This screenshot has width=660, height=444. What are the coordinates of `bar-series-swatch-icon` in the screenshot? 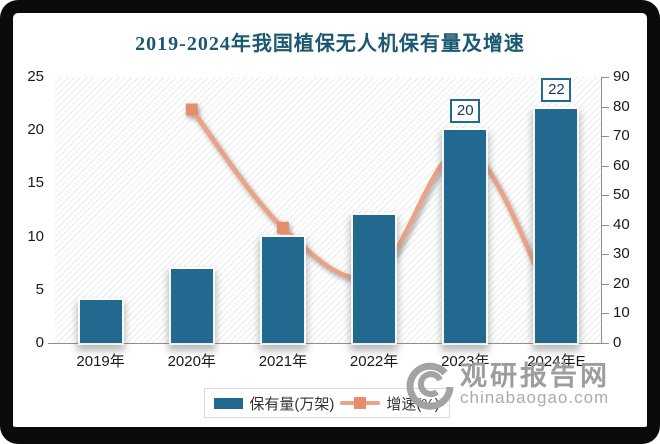 It's located at (229, 403).